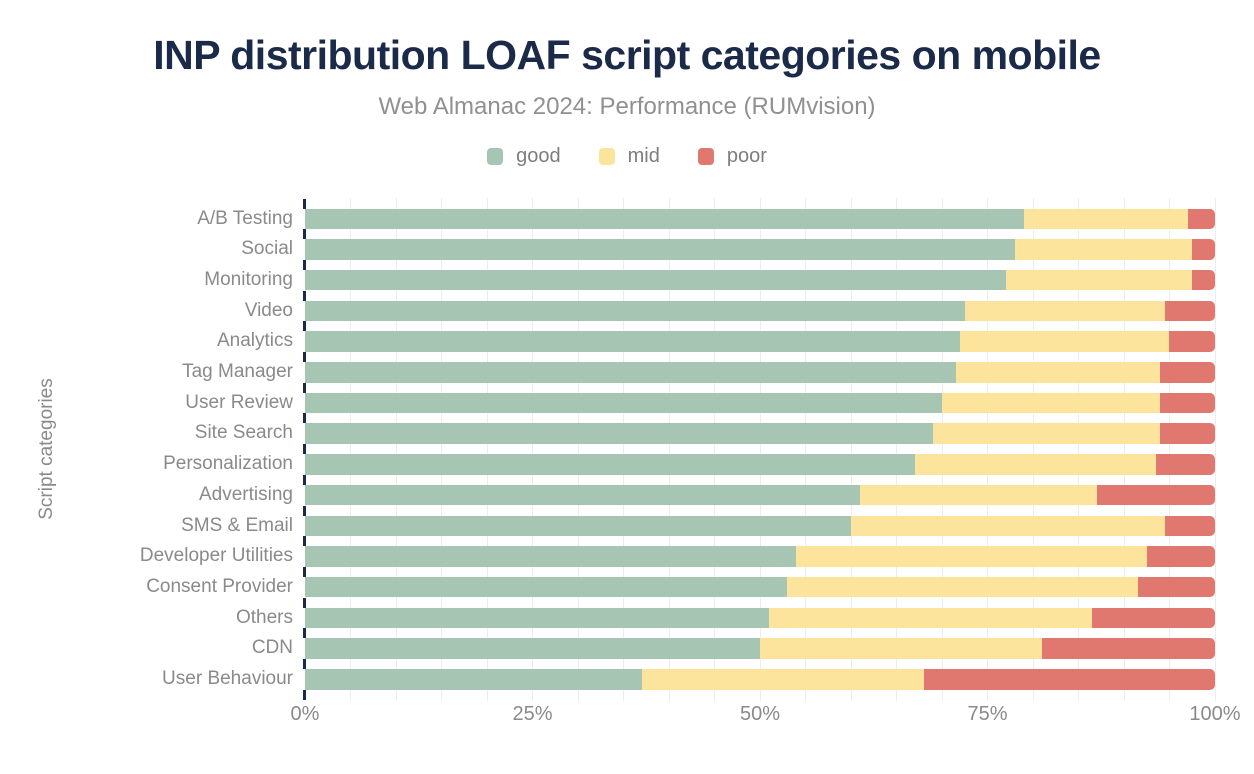 Image resolution: width=1254 pixels, height=774 pixels. I want to click on bar-row: Advertising, so click(627, 495).